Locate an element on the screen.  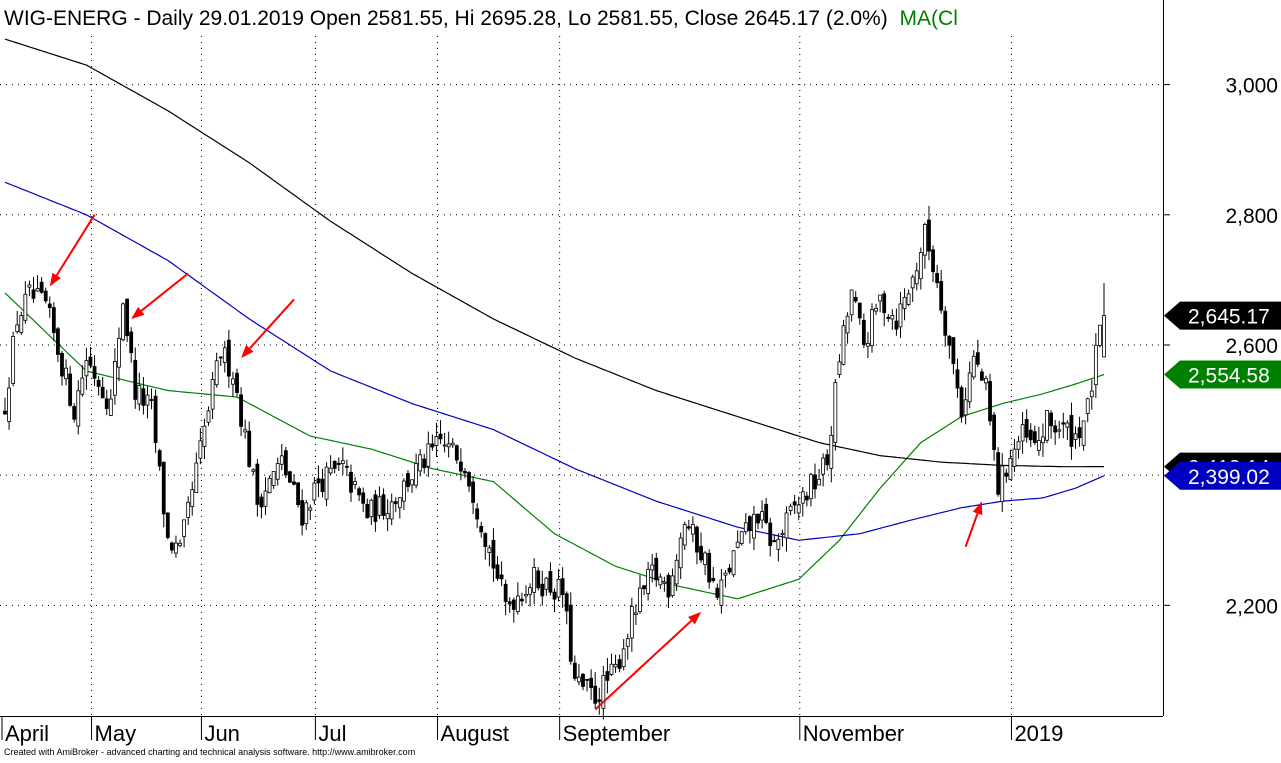
x-tick-label: Jun is located at coordinates (221, 733).